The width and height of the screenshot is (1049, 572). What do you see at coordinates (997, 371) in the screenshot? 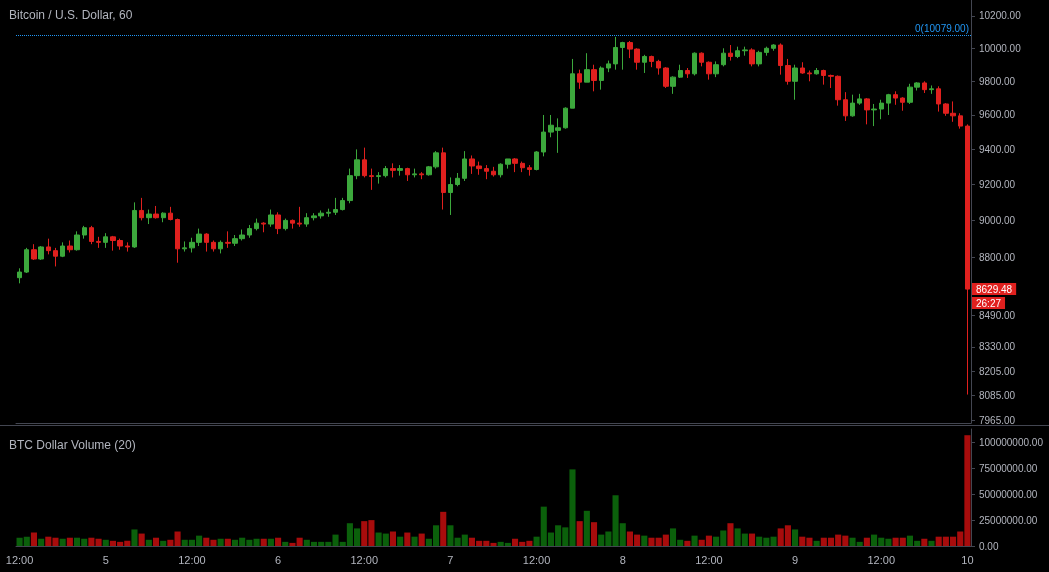
I see `y-tick-label: 8205.00` at bounding box center [997, 371].